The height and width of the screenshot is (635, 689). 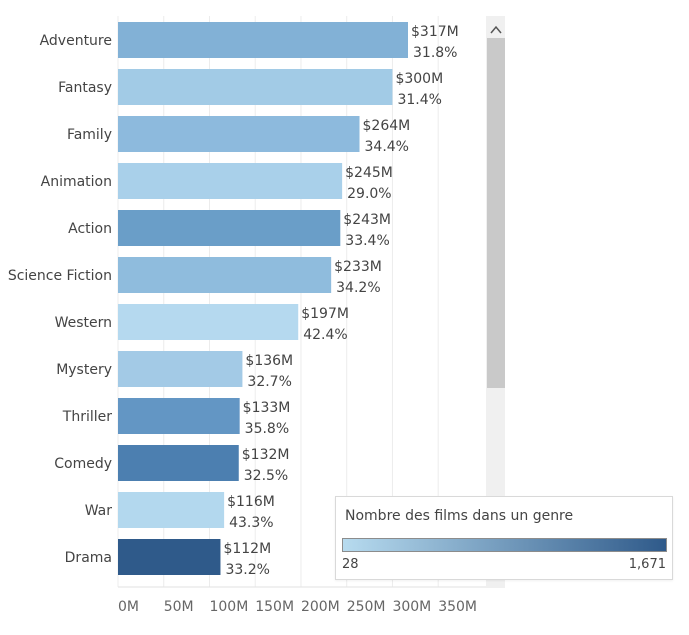 I want to click on x-tick-label: 150M, so click(x=274, y=607).